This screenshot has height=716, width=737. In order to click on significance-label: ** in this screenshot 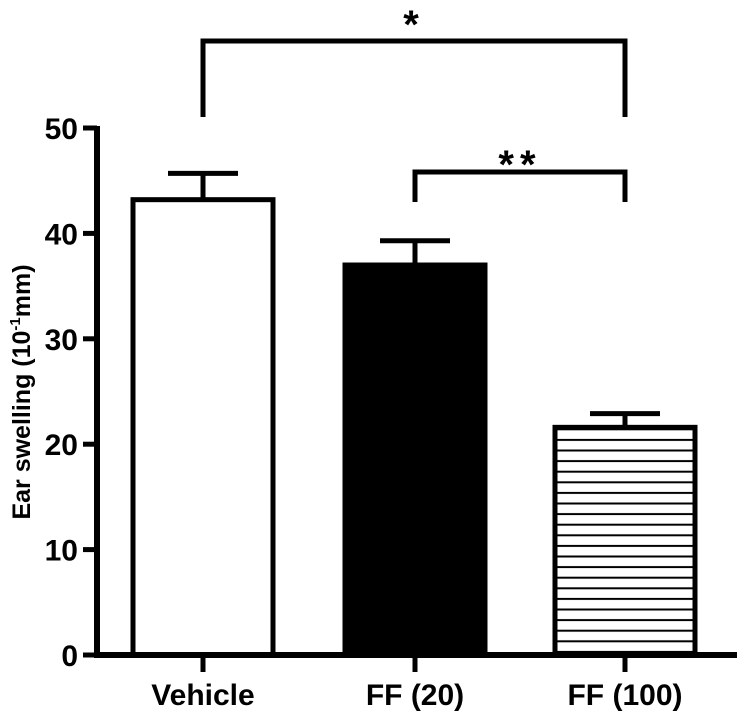, I will do `click(519, 165)`.